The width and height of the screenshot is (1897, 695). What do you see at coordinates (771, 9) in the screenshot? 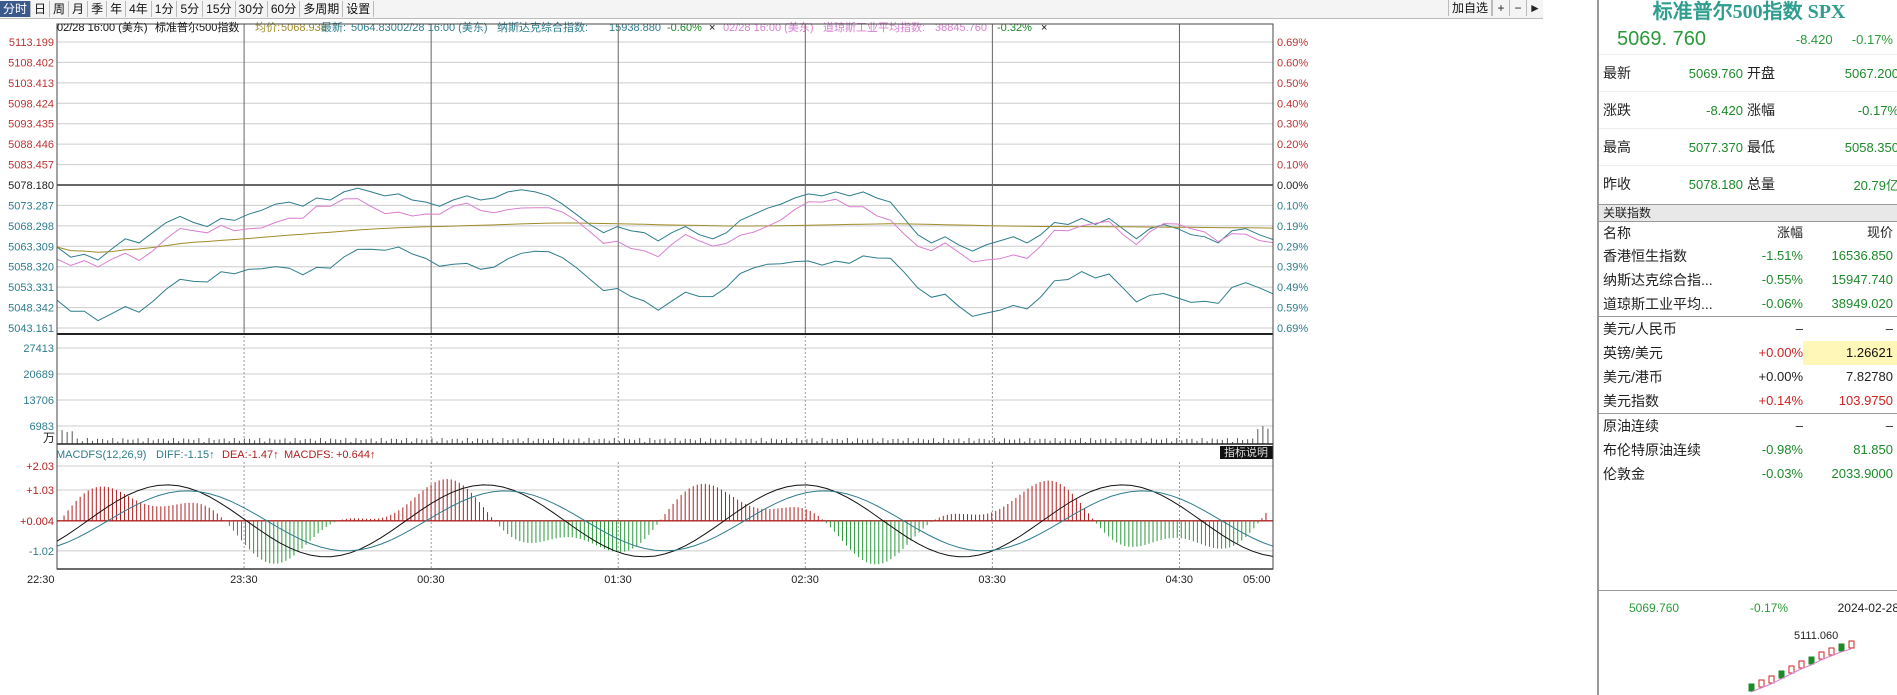
I see `period-toolbar: 分时日周月季年 4年 1分 5分 15分 30分 60分 多周期 设置 加自选 + − ►` at bounding box center [771, 9].